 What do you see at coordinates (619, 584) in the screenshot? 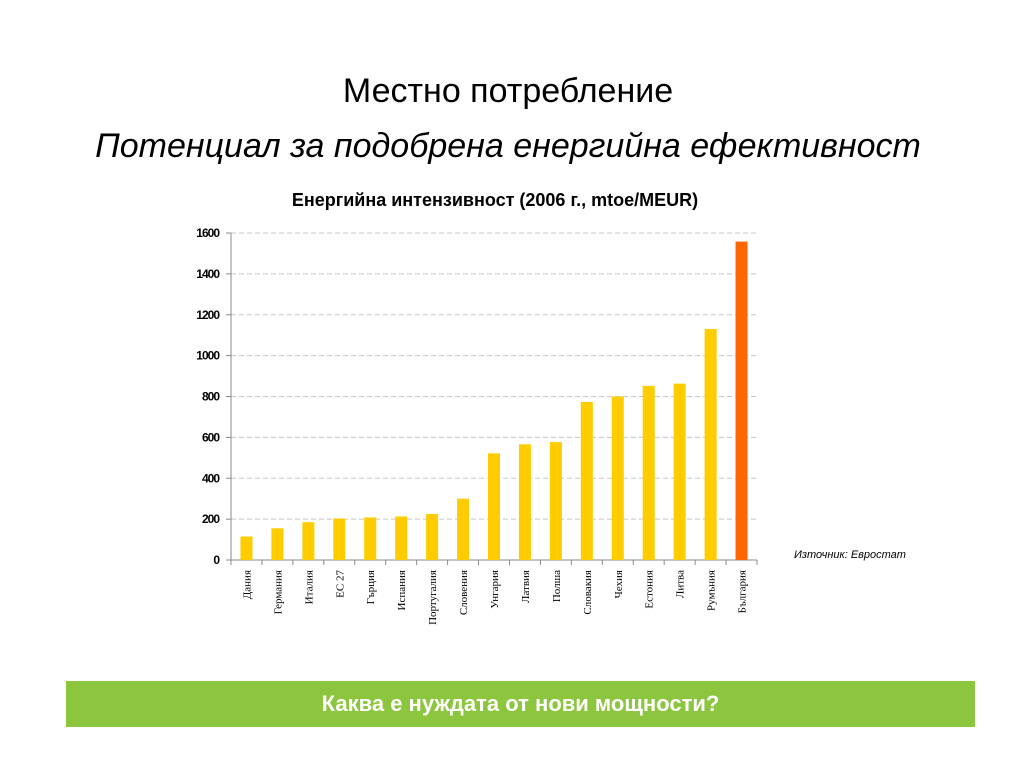
I see `x-tick-label: Чехия` at bounding box center [619, 584].